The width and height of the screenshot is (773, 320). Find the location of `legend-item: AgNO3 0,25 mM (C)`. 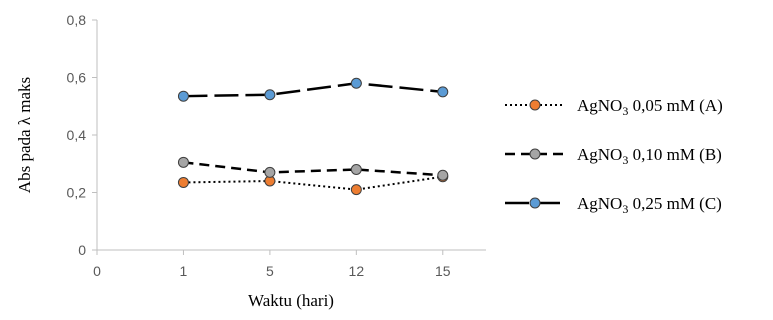

legend-item: AgNO3 0,25 mM (C) is located at coordinates (613, 205).